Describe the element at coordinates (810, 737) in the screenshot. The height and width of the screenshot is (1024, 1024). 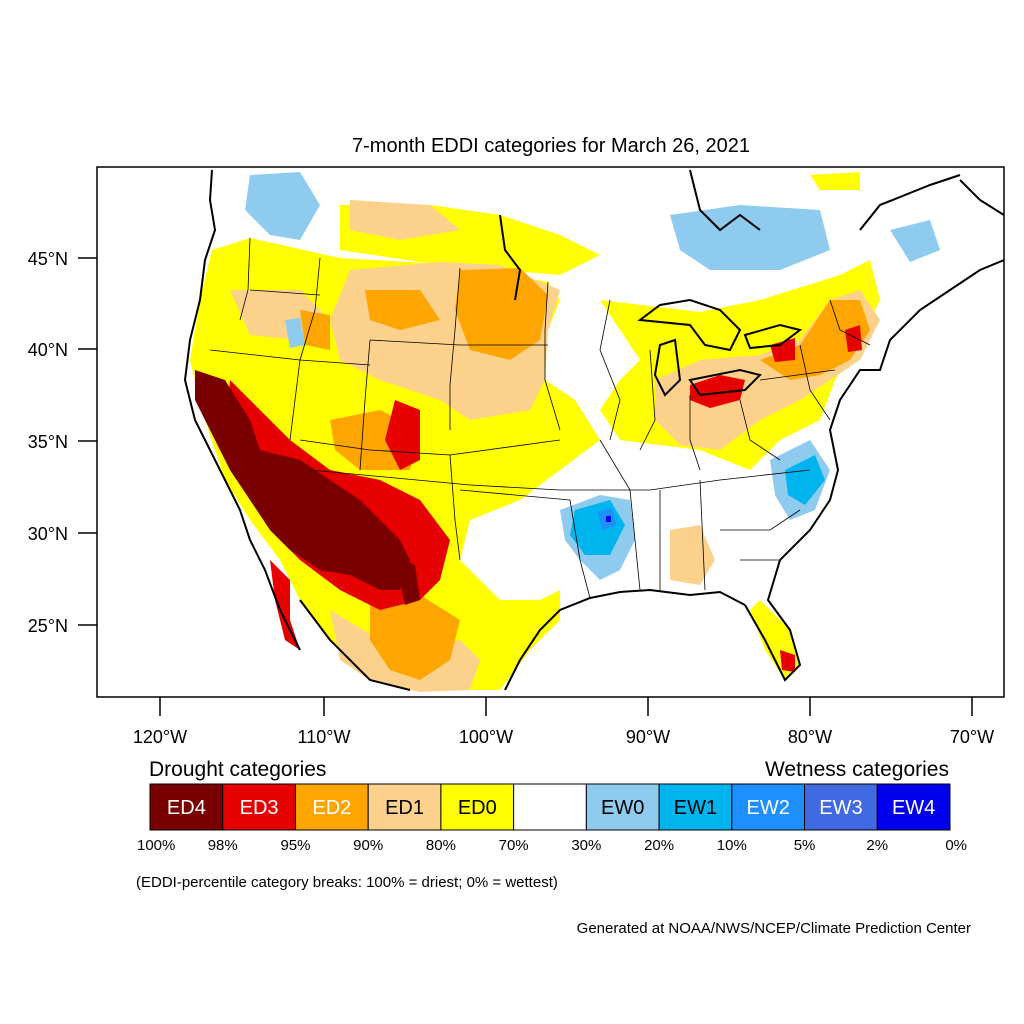
I see `lon-label-80w: 80°W` at that location.